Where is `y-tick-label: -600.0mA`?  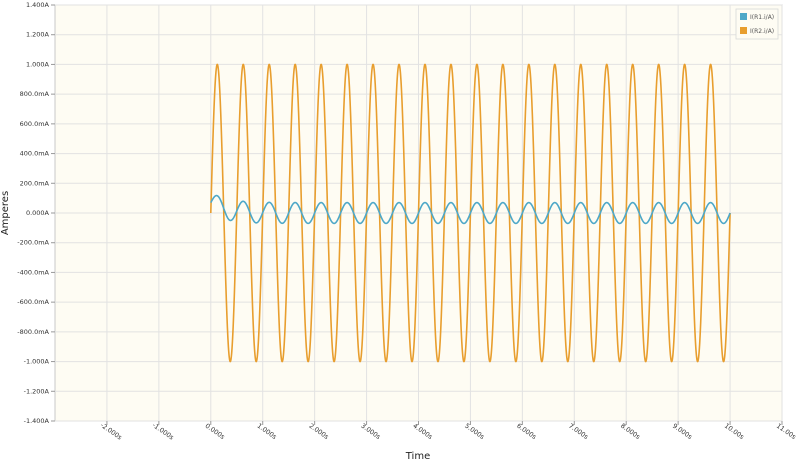
y-tick-label: -600.0mA is located at coordinates (33, 302).